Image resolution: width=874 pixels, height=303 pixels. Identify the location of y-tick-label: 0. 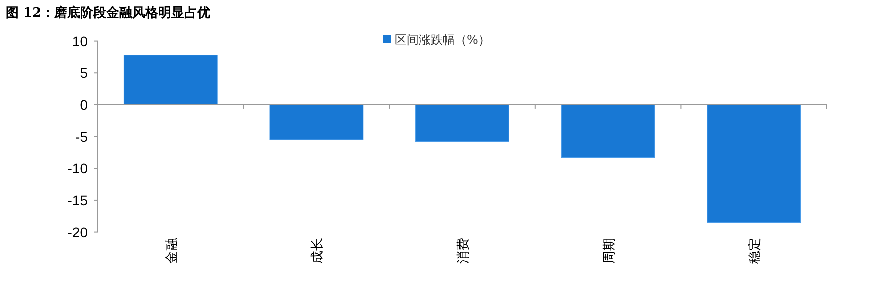
(84, 104).